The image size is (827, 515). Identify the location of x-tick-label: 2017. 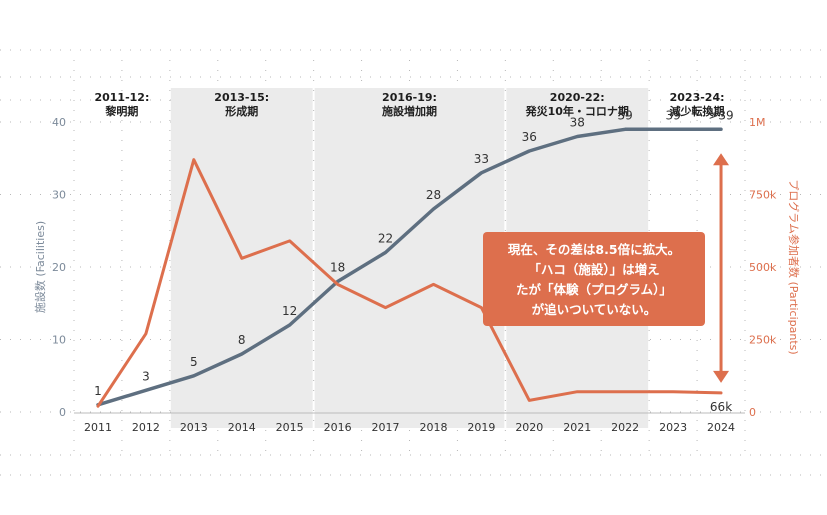
(386, 427).